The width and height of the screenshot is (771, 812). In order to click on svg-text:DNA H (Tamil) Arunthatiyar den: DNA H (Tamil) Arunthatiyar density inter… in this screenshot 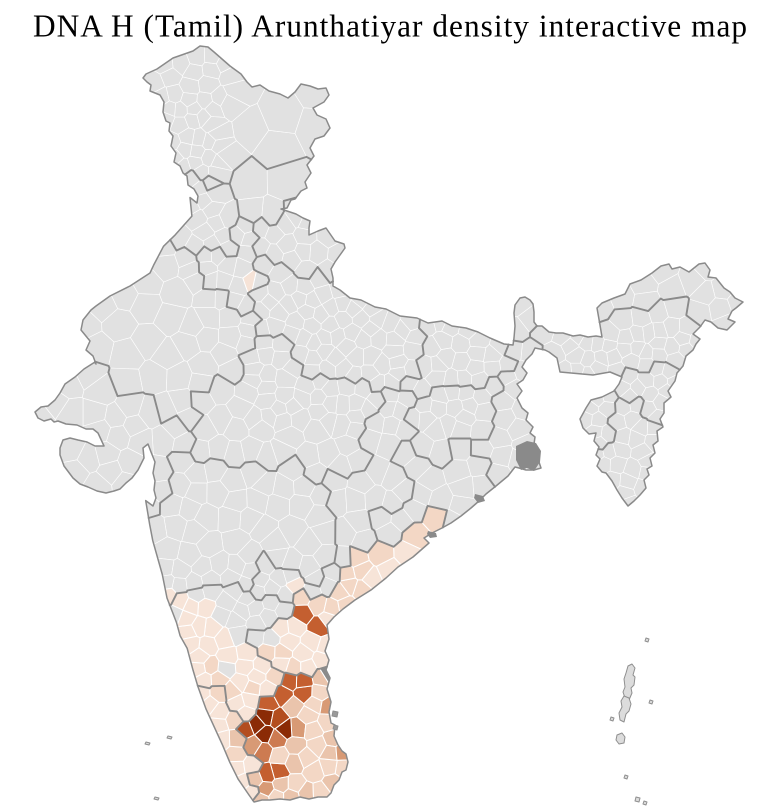, I will do `click(390, 26)`.